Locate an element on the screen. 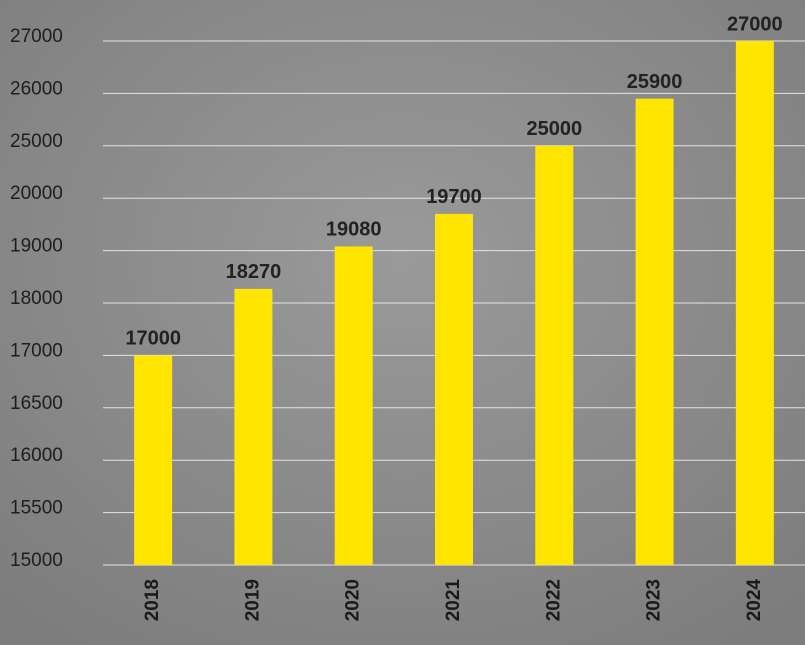  y-tick-label: 27000 is located at coordinates (36, 36).